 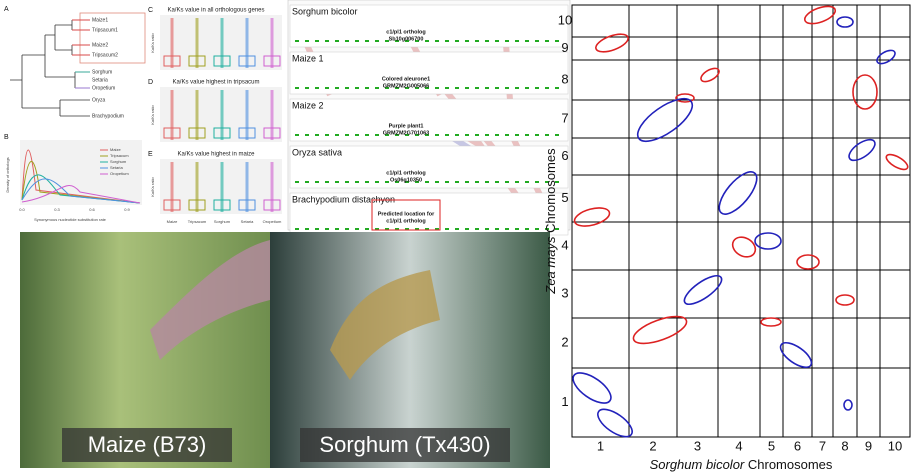 What do you see at coordinates (308, 58) in the screenshot?
I see `track-name: Maize 1` at bounding box center [308, 58].